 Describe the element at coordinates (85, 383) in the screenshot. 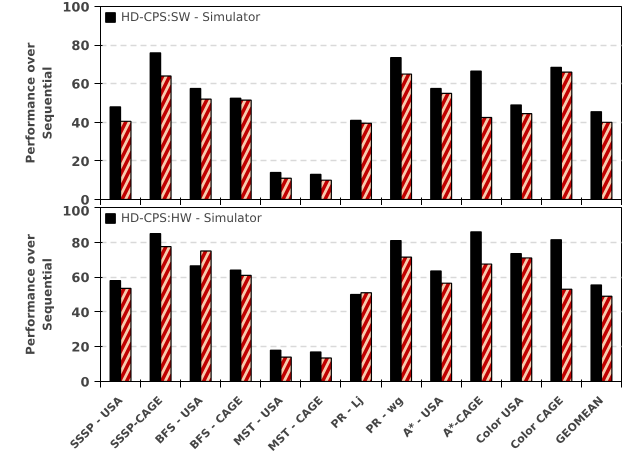

I see `y-tick-label: 0` at that location.